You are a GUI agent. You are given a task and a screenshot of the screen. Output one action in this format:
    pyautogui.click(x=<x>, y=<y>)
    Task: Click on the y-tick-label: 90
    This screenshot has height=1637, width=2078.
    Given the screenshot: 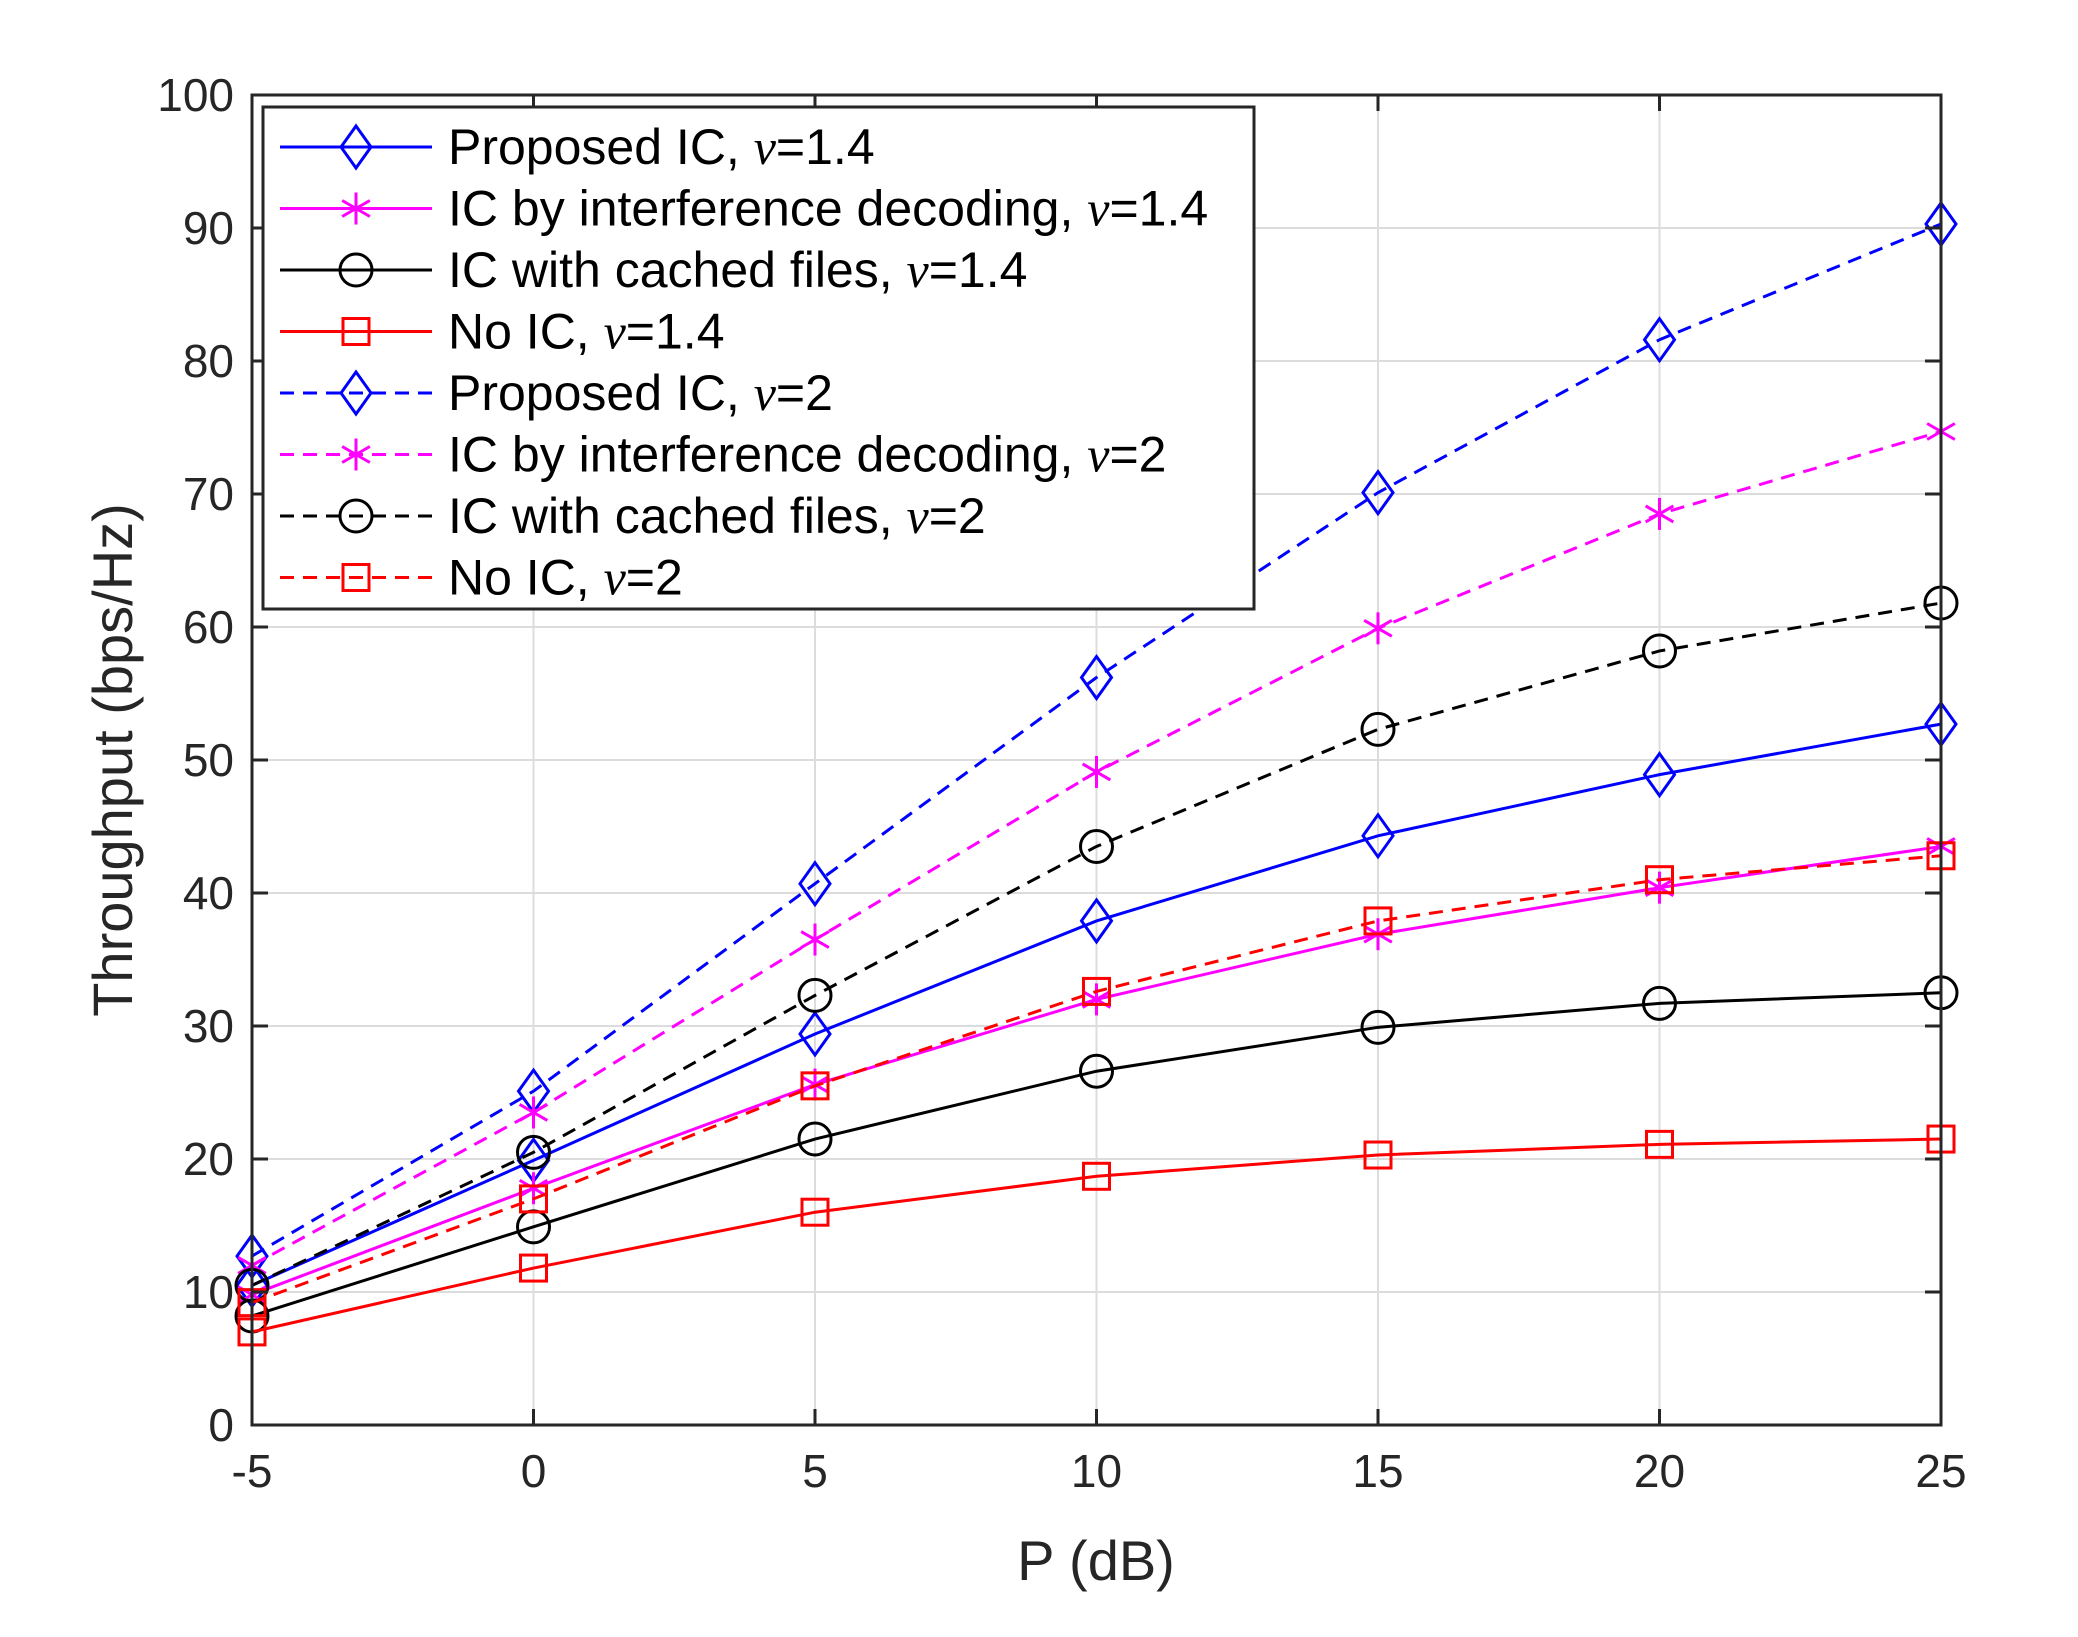 What is the action you would take?
    pyautogui.click(x=208, y=228)
    